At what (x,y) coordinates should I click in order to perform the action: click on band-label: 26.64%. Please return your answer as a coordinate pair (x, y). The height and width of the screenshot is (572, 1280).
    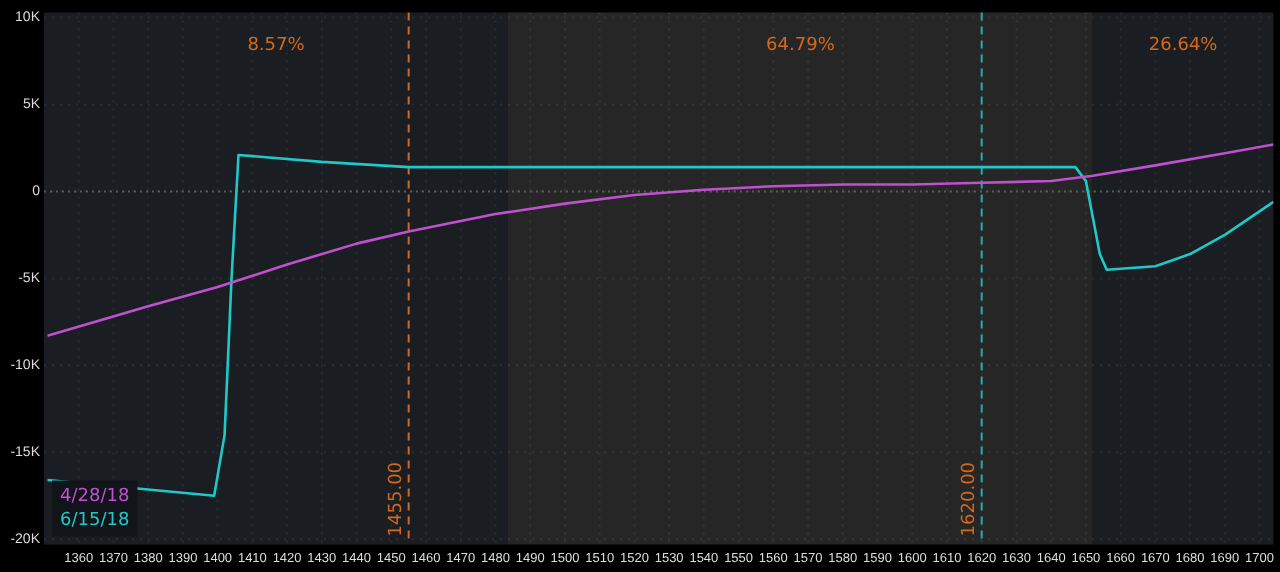
    Looking at the image, I should click on (1183, 46).